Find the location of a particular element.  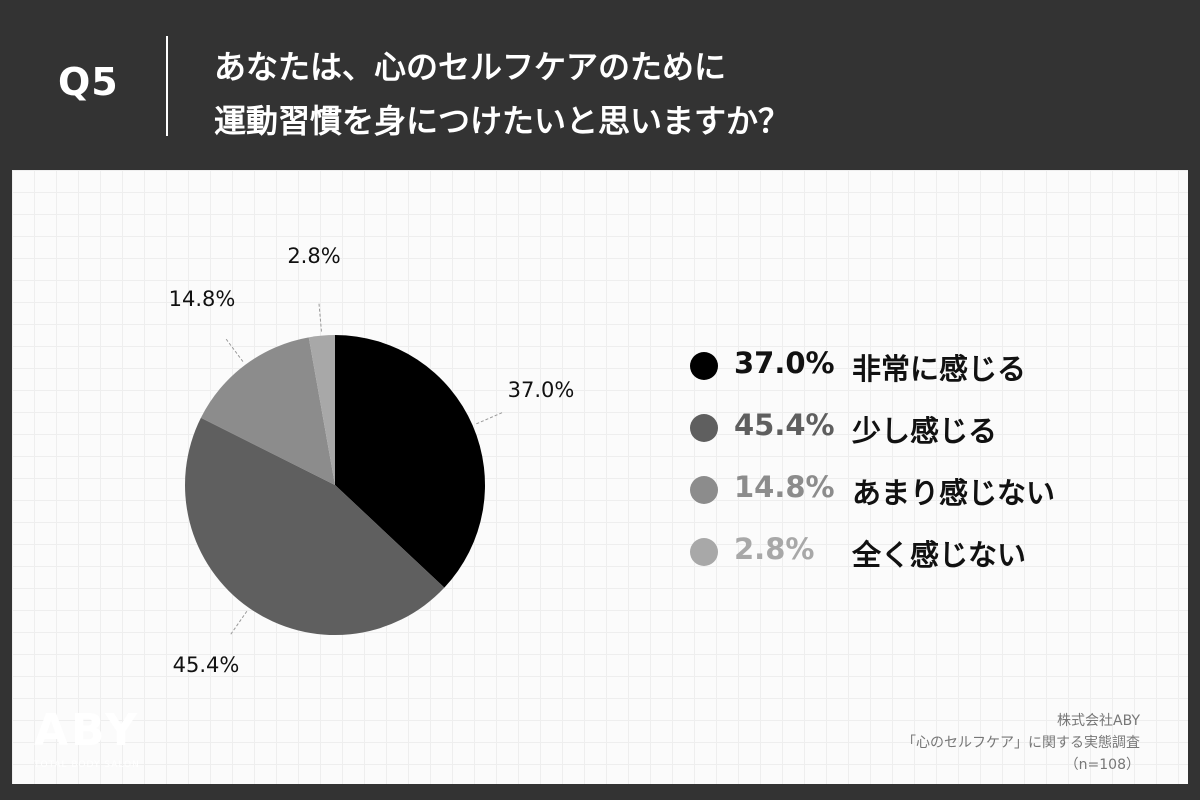

source-sample: （n=108） is located at coordinates (1102, 765).